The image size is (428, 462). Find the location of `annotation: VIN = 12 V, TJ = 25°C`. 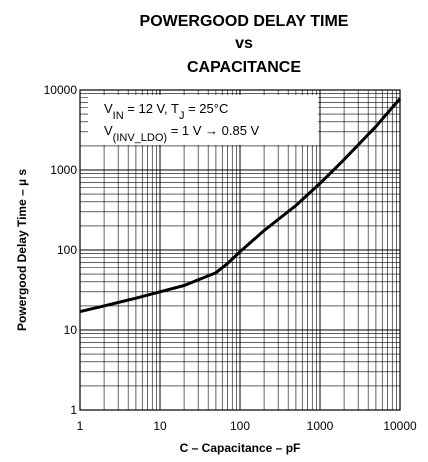

annotation: VIN = 12 V, TJ = 25°C is located at coordinates (166, 111).